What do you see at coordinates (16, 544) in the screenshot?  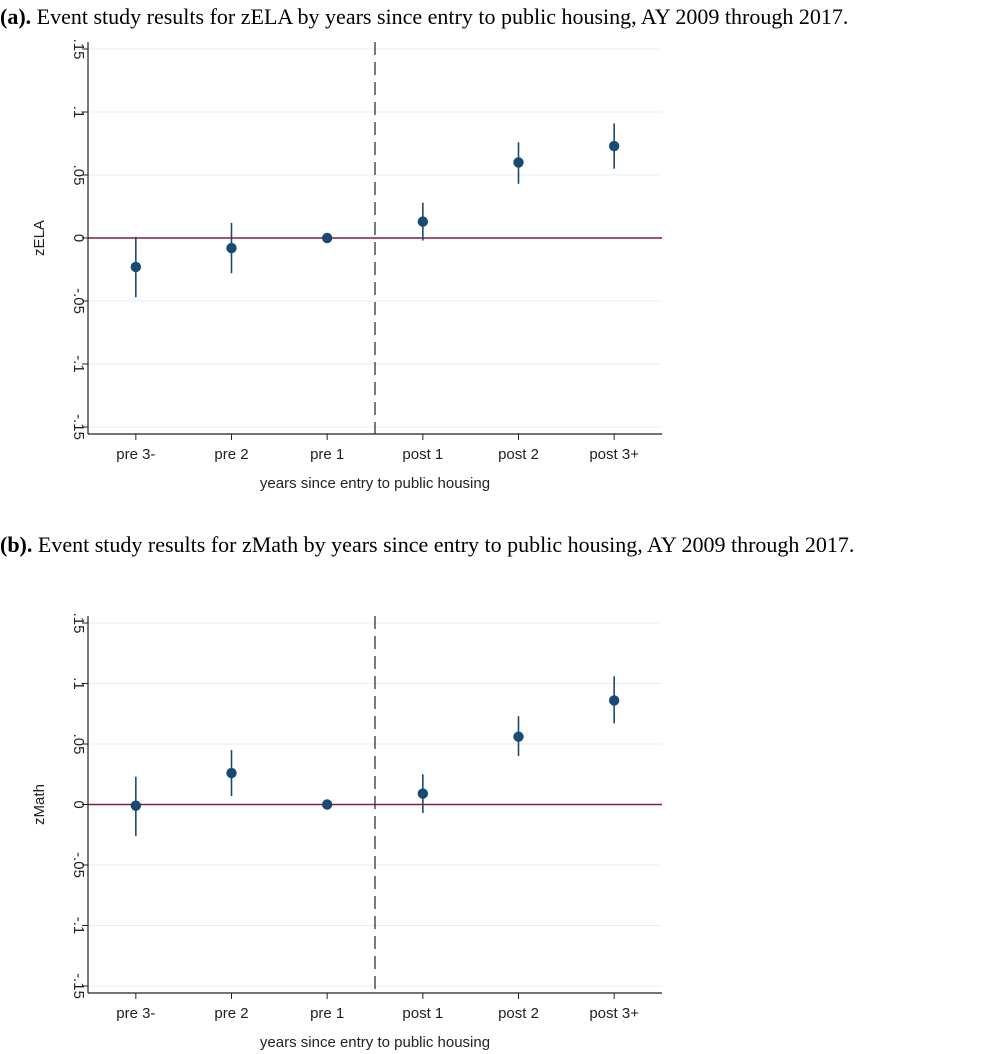 I see `figure-b-caption-label: (b).` at bounding box center [16, 544].